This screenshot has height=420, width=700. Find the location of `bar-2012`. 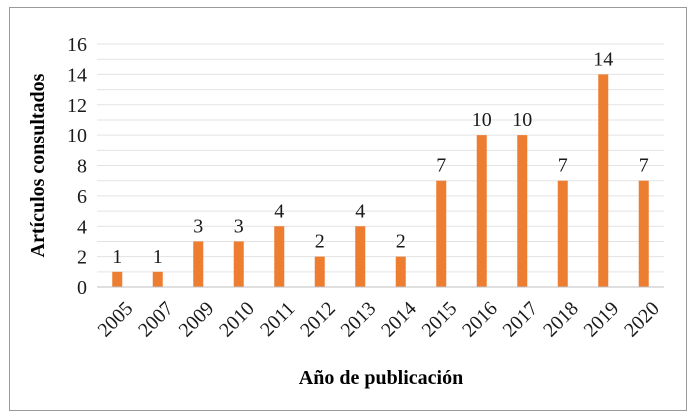

bar-2012 is located at coordinates (319, 271).